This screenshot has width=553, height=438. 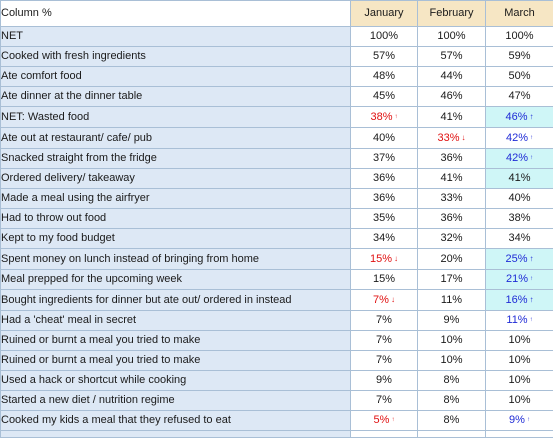 I want to click on cell-value: 33%, so click(x=452, y=199).